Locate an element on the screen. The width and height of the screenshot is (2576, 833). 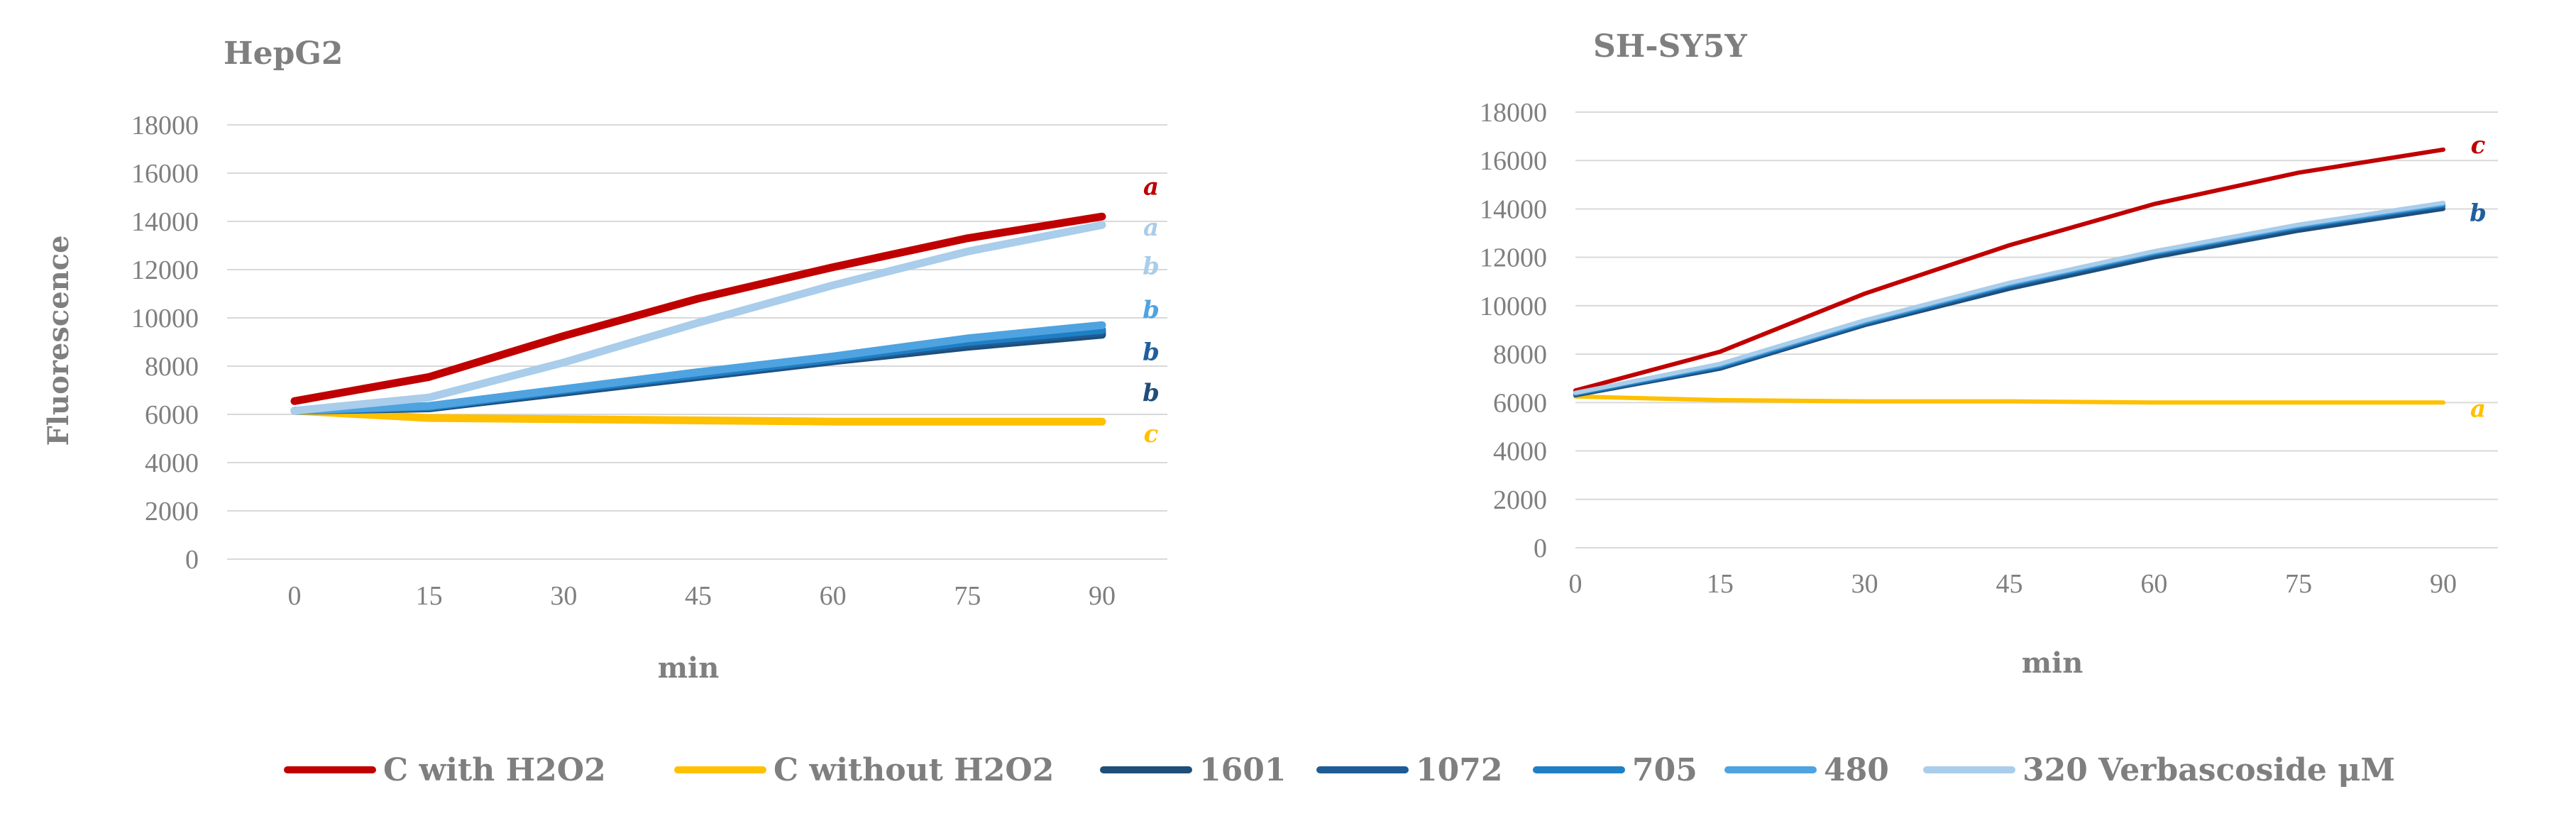
significance-letters-shsy5y: c b a is located at coordinates (2478, 278).